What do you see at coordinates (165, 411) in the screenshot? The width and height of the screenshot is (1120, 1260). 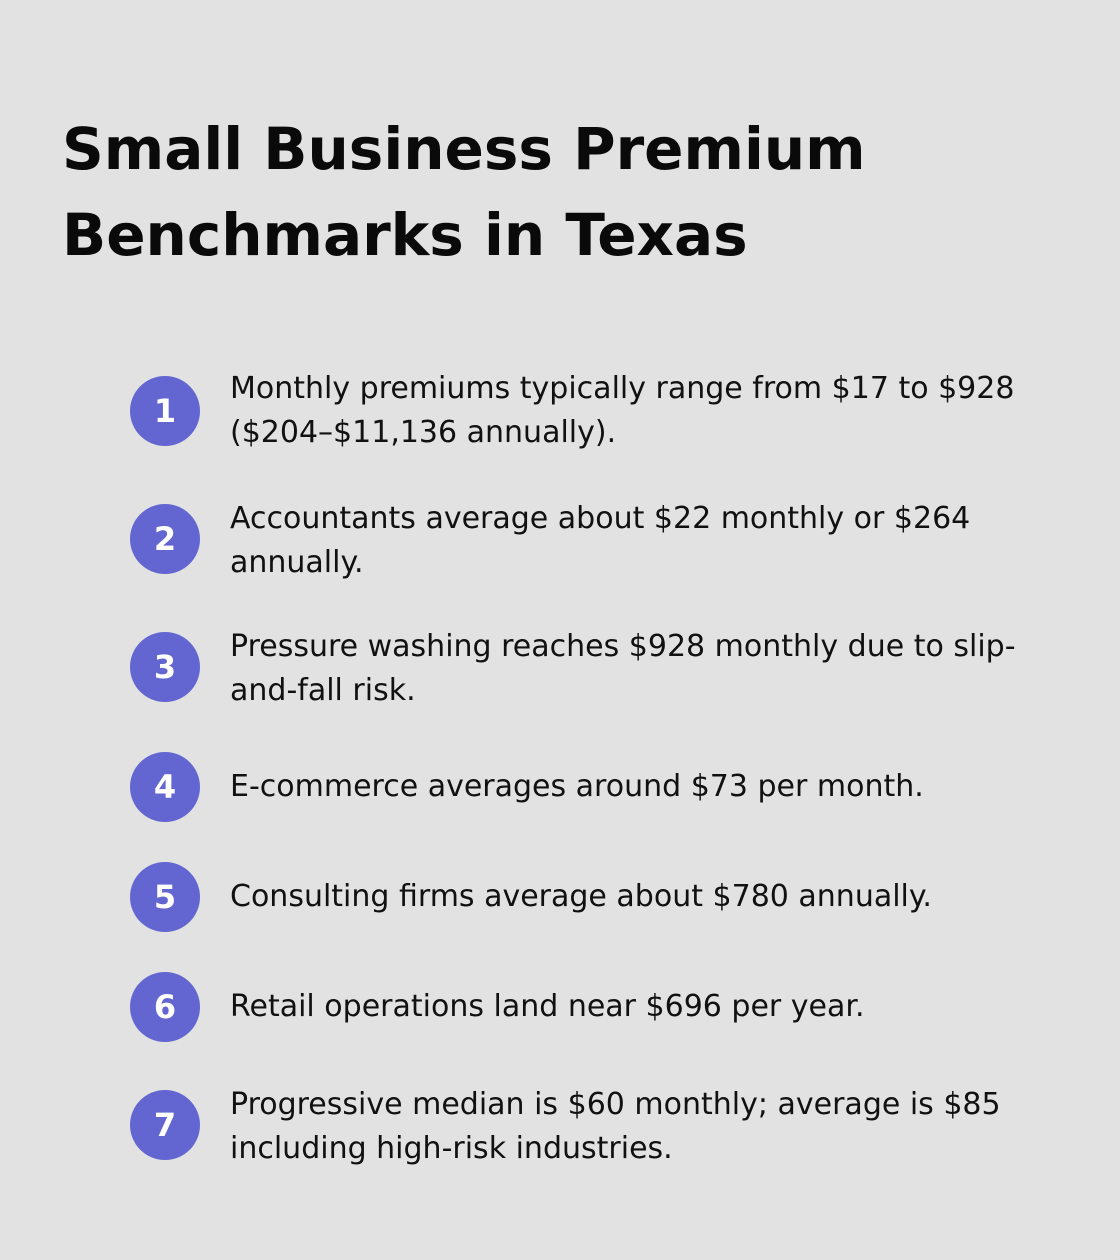 I see `number-badge: 1` at bounding box center [165, 411].